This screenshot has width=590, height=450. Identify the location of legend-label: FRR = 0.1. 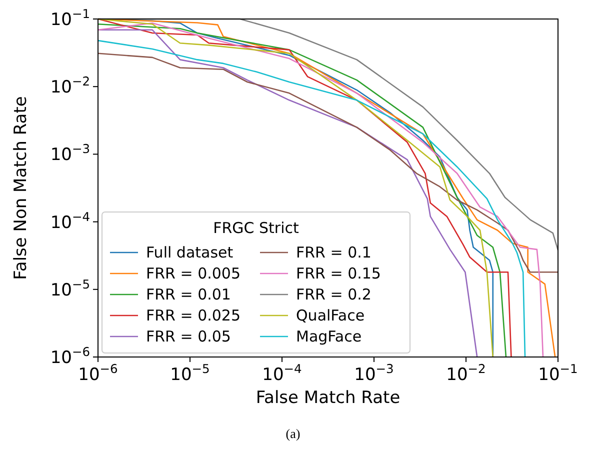
(334, 253).